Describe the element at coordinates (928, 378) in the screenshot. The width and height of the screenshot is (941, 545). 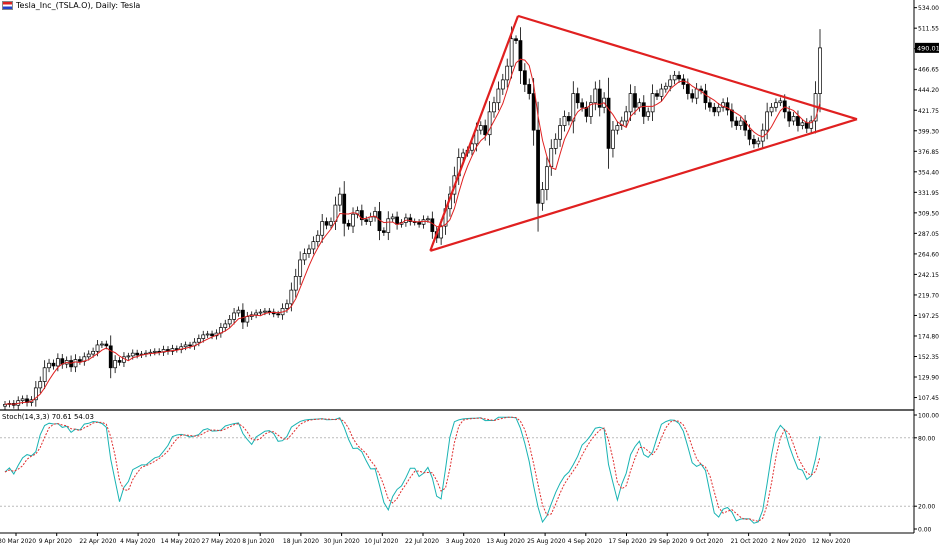
I see `y-tick-label: 129.90` at that location.